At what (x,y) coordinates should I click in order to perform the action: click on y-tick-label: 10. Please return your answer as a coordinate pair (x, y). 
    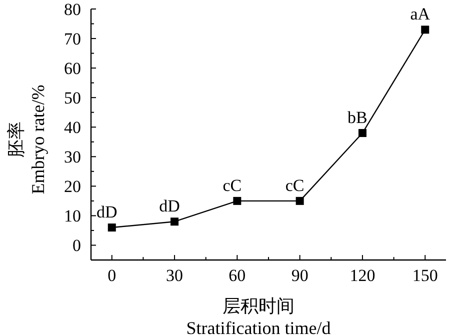
    Looking at the image, I should click on (72, 216).